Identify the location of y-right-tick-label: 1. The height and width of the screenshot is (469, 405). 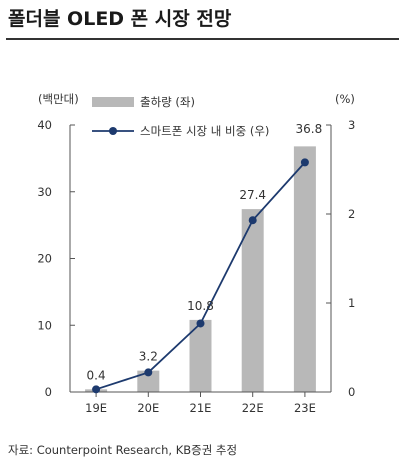
(351, 303).